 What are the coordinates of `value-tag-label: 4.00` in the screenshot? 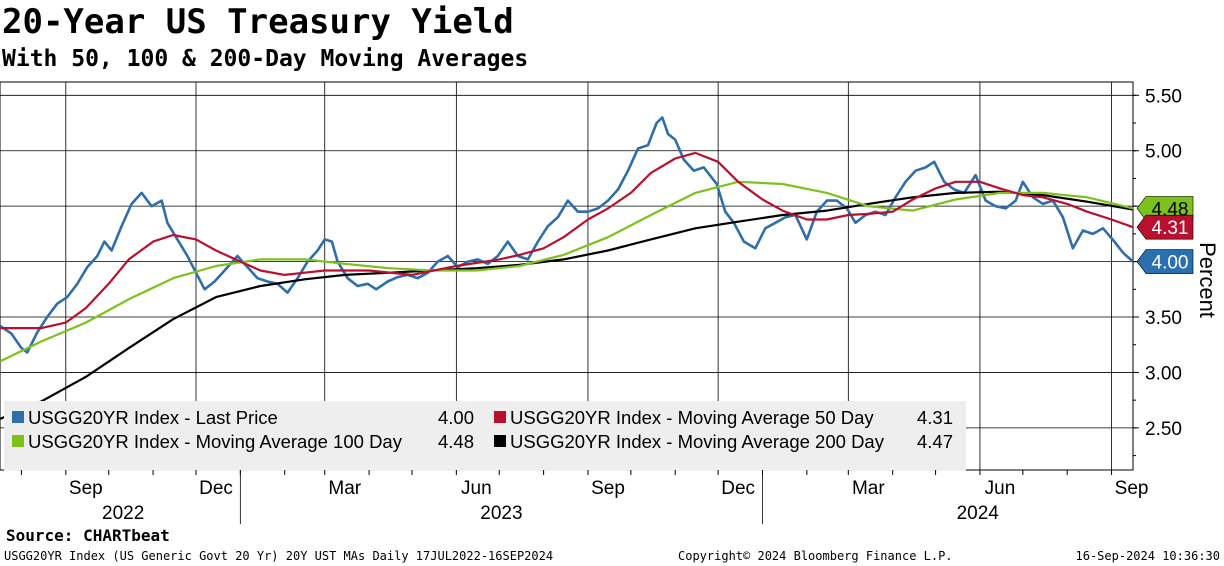 It's located at (1170, 263).